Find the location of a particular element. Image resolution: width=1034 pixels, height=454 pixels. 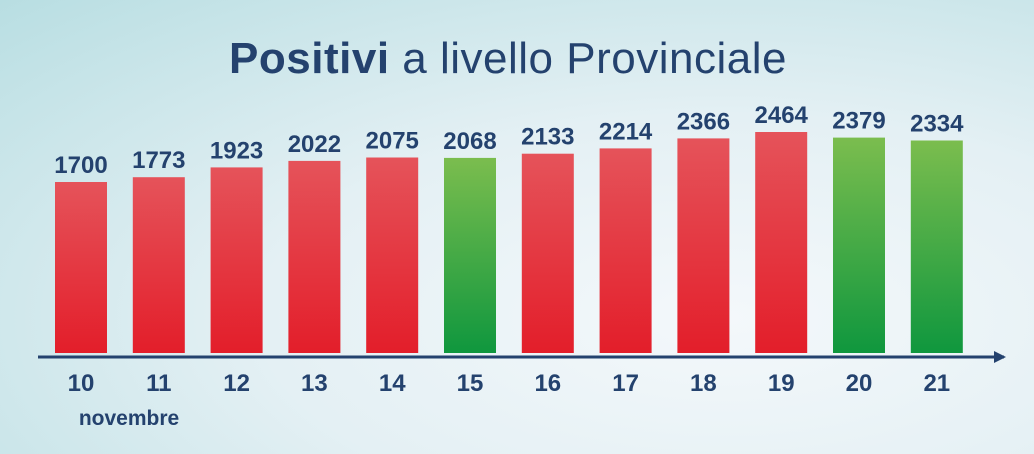

x-tick-label-12: 12 is located at coordinates (236, 383).